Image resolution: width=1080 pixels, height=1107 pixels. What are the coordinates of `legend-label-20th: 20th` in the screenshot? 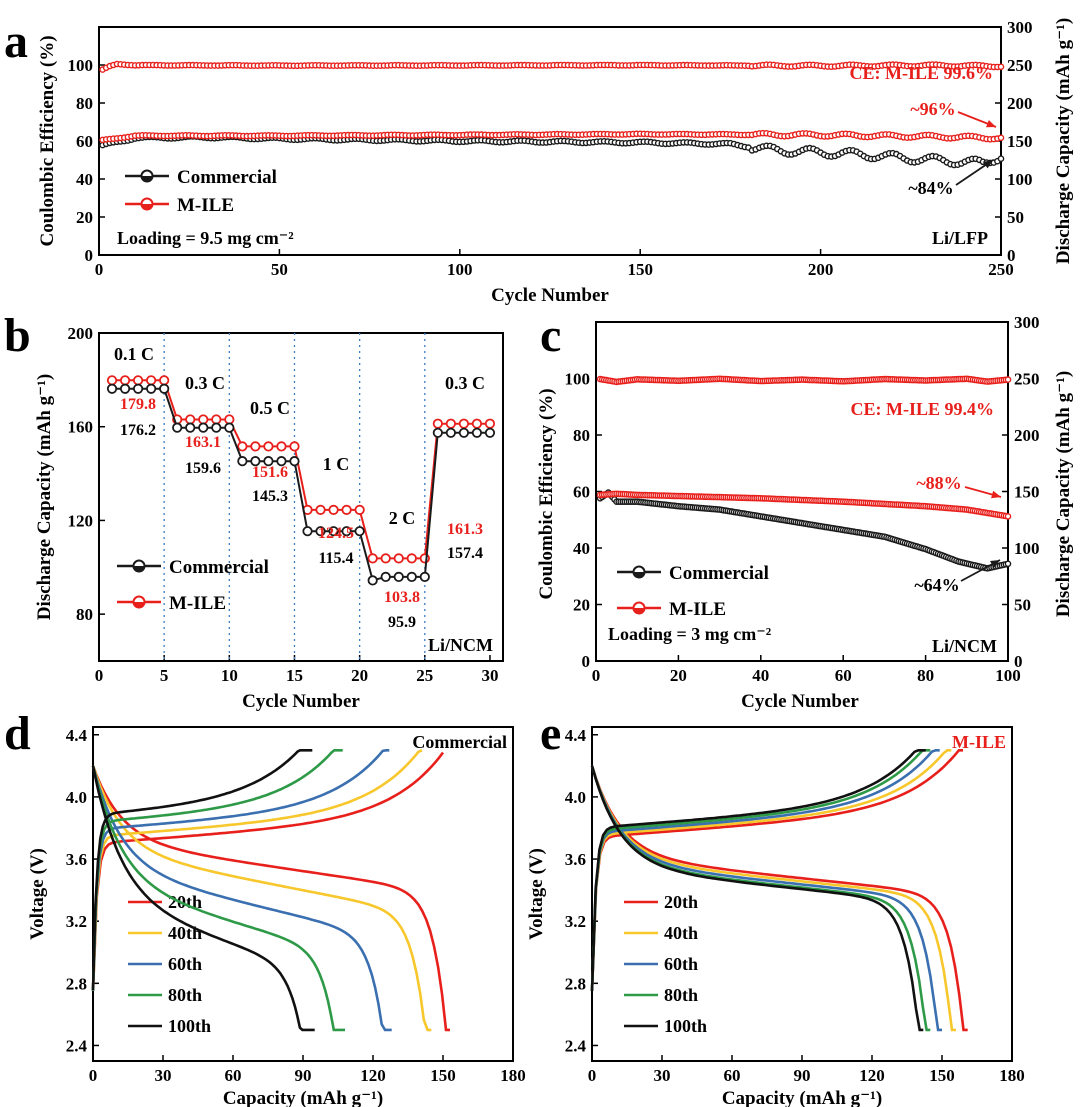 It's located at (681, 902).